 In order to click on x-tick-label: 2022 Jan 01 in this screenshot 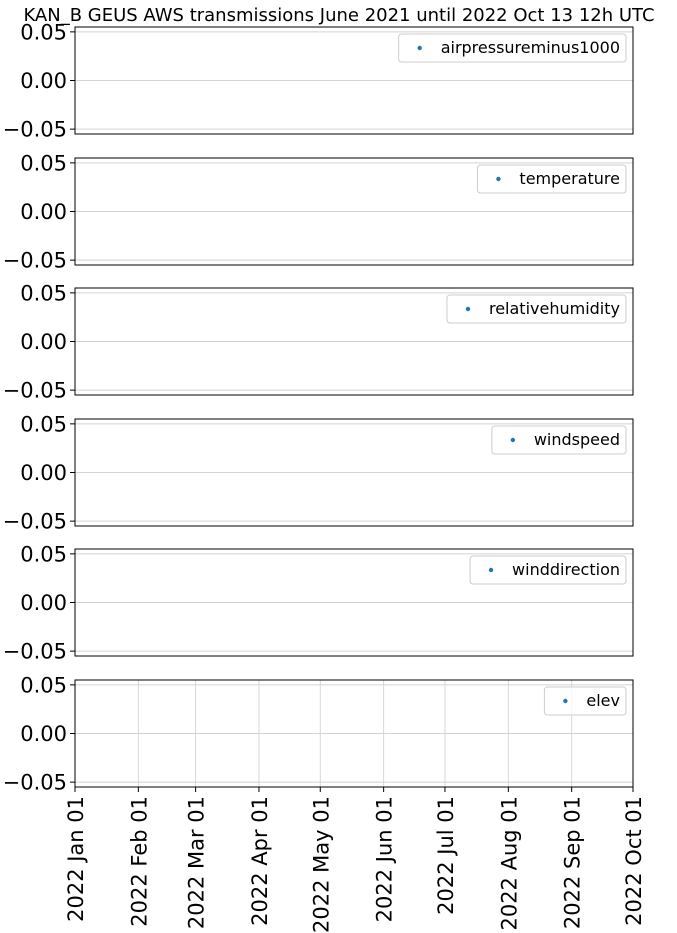, I will do `click(76, 859)`.